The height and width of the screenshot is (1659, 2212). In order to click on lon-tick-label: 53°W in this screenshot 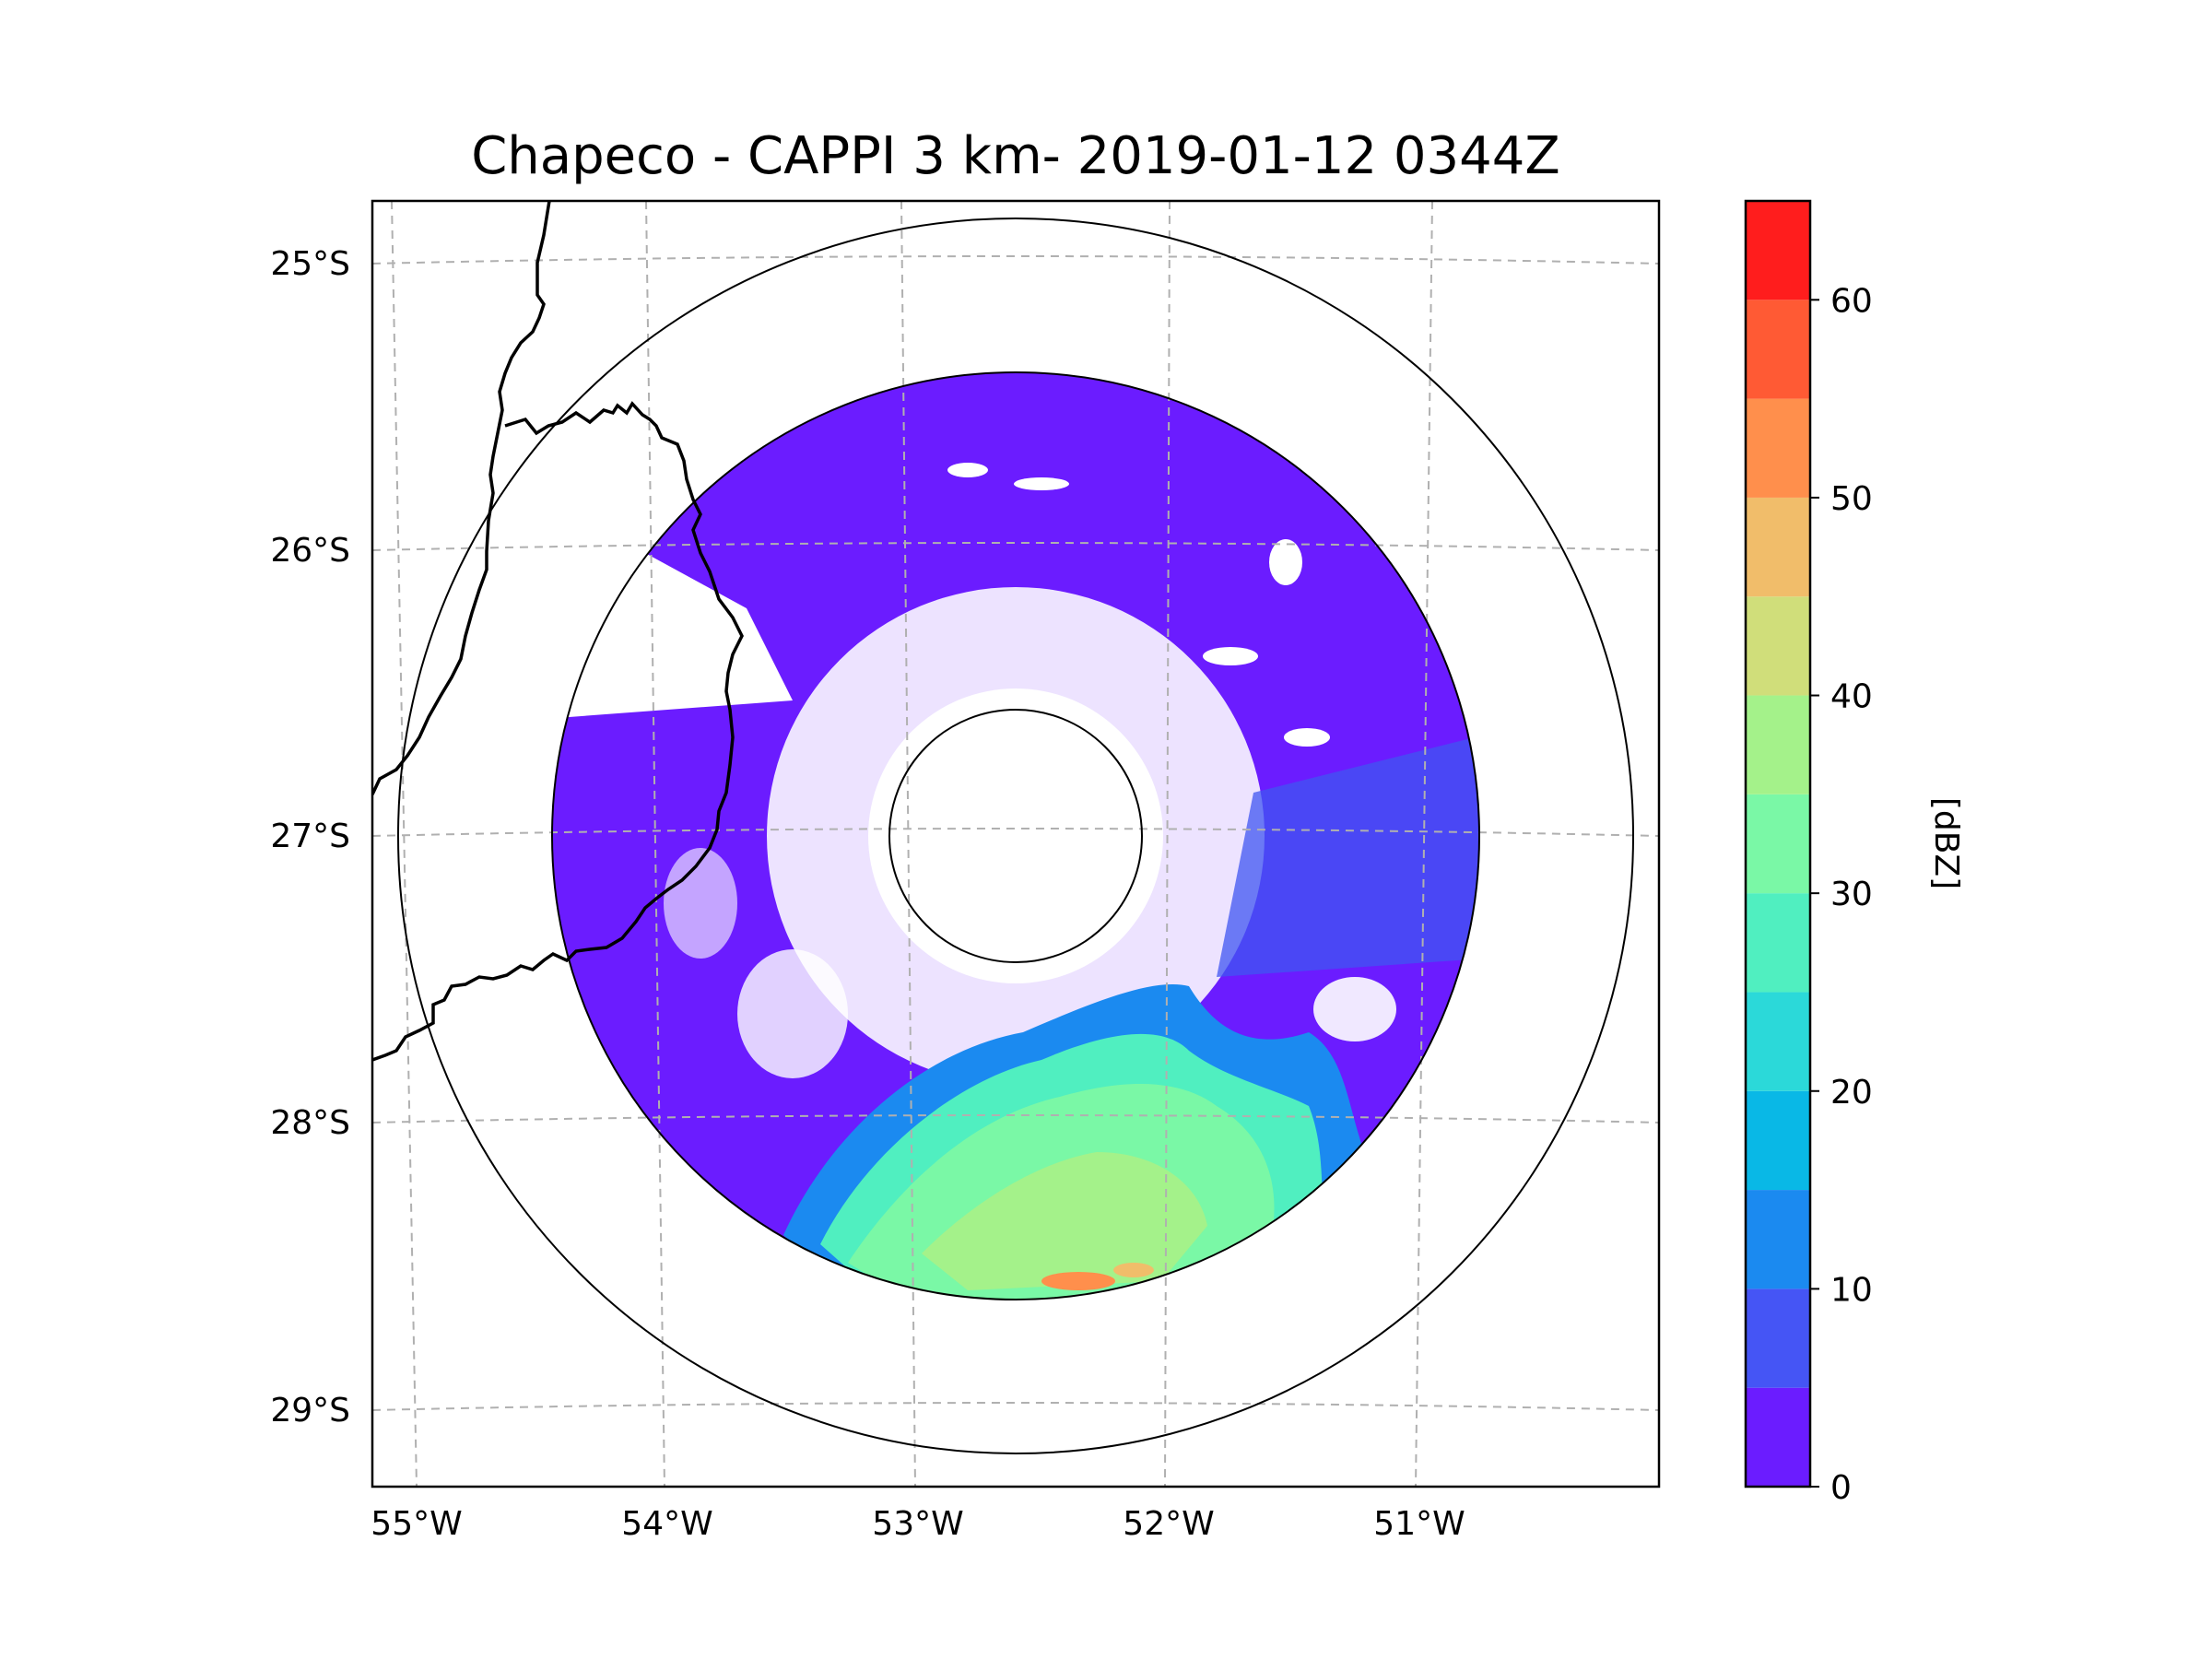, I will do `click(917, 1524)`.